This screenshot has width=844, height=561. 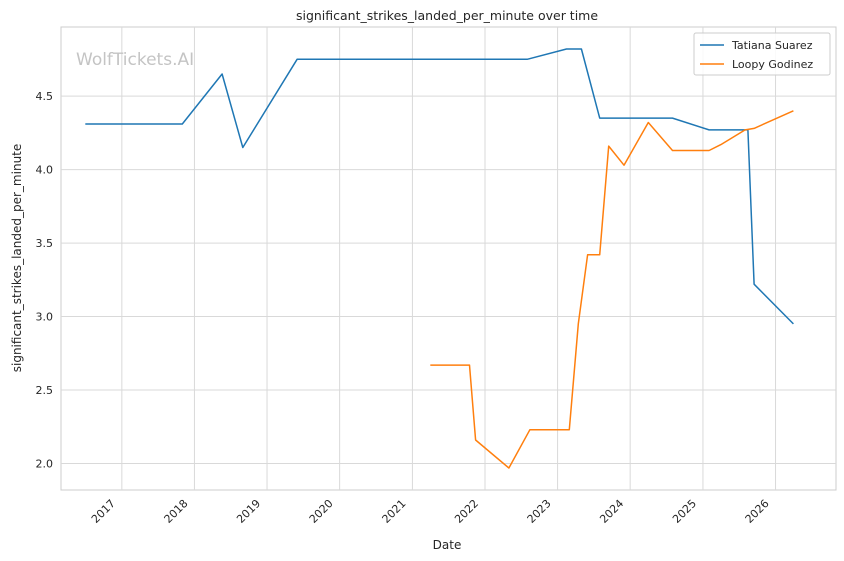 I want to click on y-tick-label: 4.5, so click(x=45, y=96).